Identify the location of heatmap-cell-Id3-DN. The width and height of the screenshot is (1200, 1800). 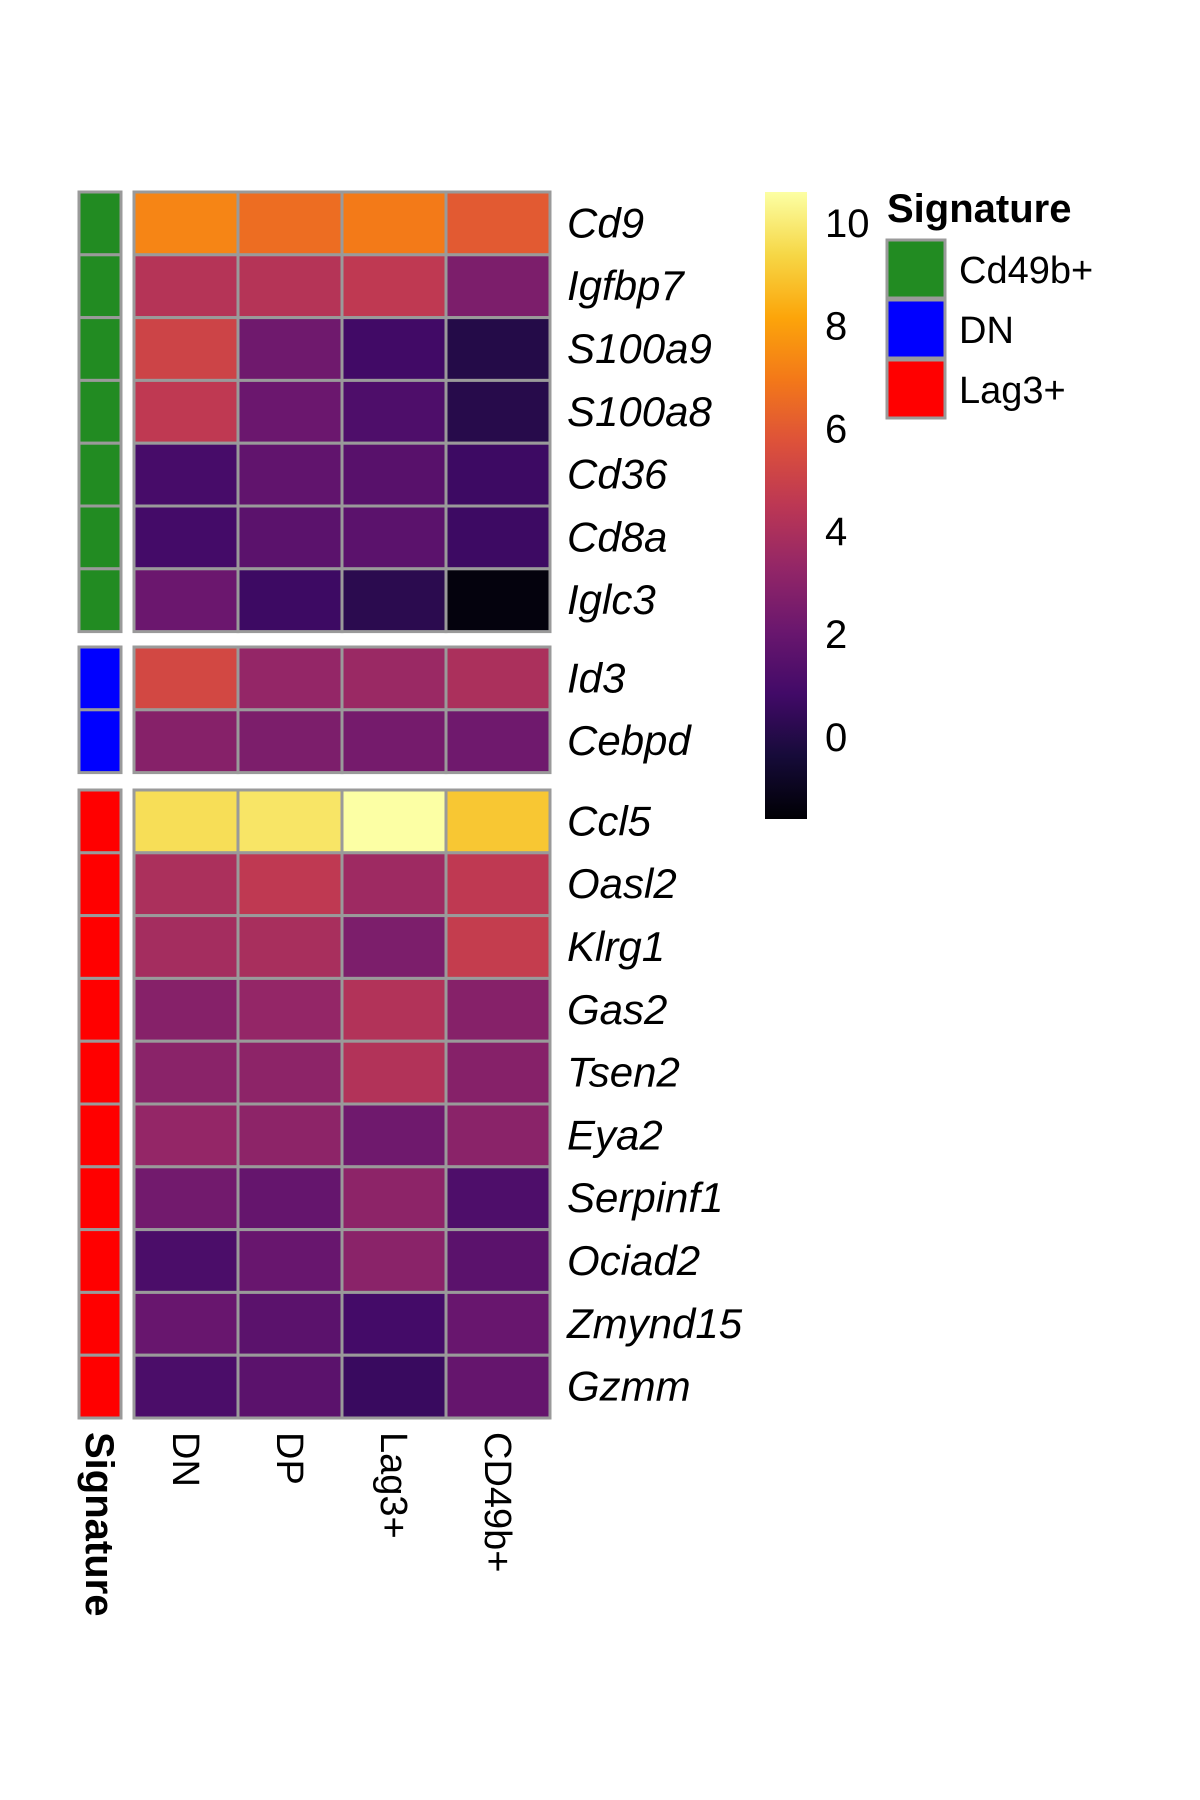
(186, 678).